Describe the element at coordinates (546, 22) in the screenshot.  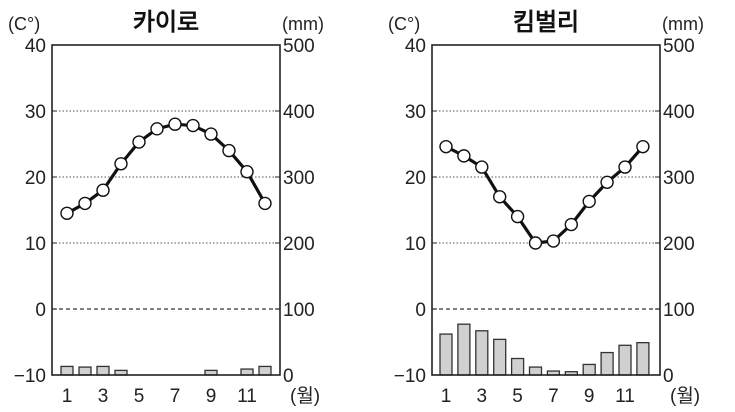
I see `chart-title: 킴벌리` at that location.